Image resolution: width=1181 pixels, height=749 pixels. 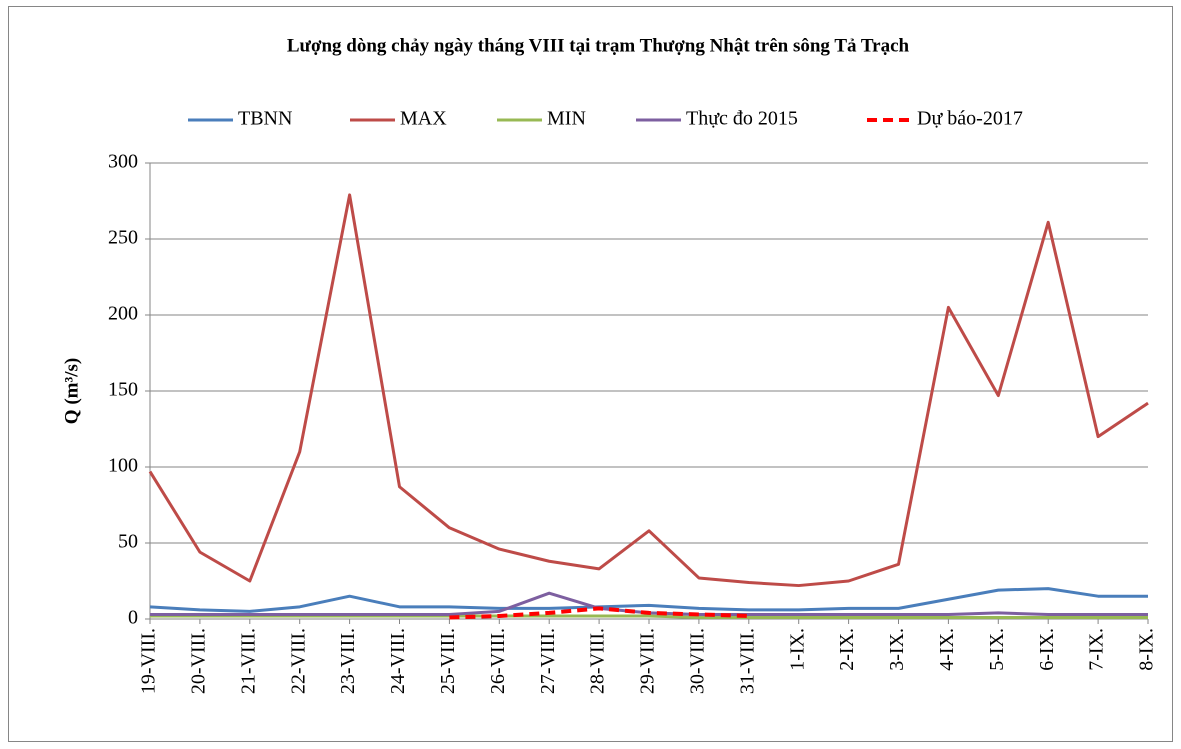 What do you see at coordinates (398, 661) in the screenshot?
I see `x-tick-label: 24-VIII.` at bounding box center [398, 661].